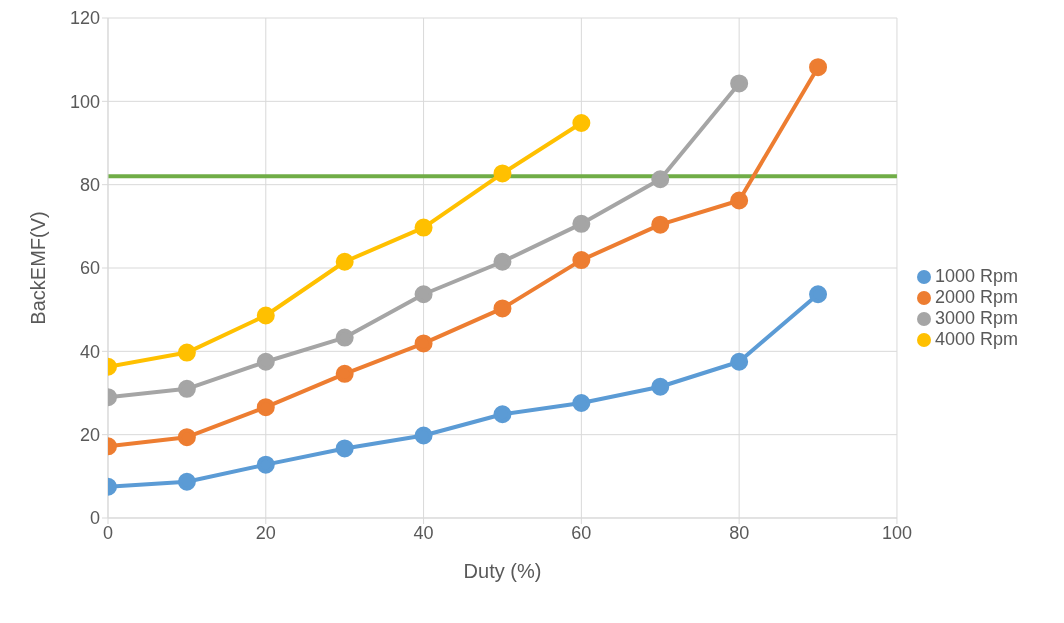 This screenshot has height=623, width=1064. What do you see at coordinates (265, 532) in the screenshot?
I see `x-tick-label: 20` at bounding box center [265, 532].